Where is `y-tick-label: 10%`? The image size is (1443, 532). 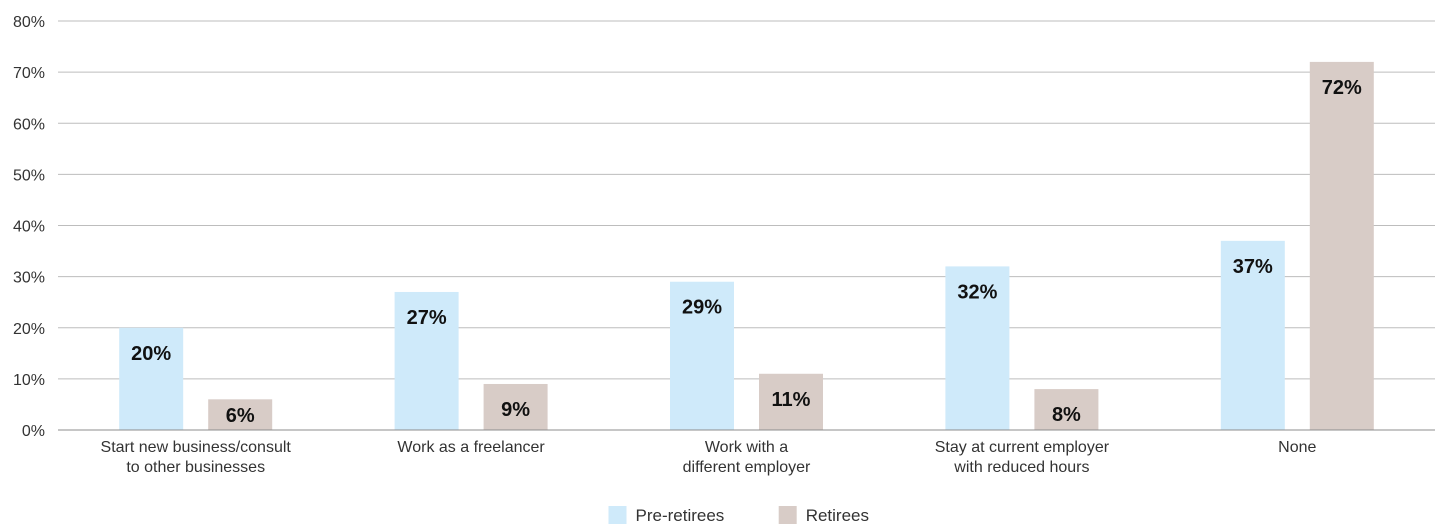 y-tick-label: 10% is located at coordinates (29, 380).